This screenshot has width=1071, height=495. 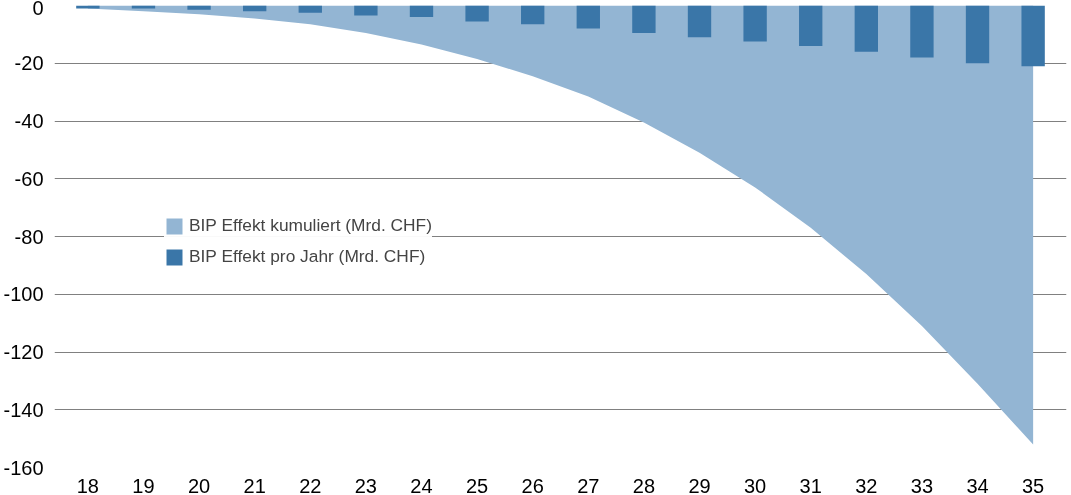 What do you see at coordinates (310, 225) in the screenshot?
I see `legend-label: BIP Effekt kumuliert (Mrd. CHF)` at bounding box center [310, 225].